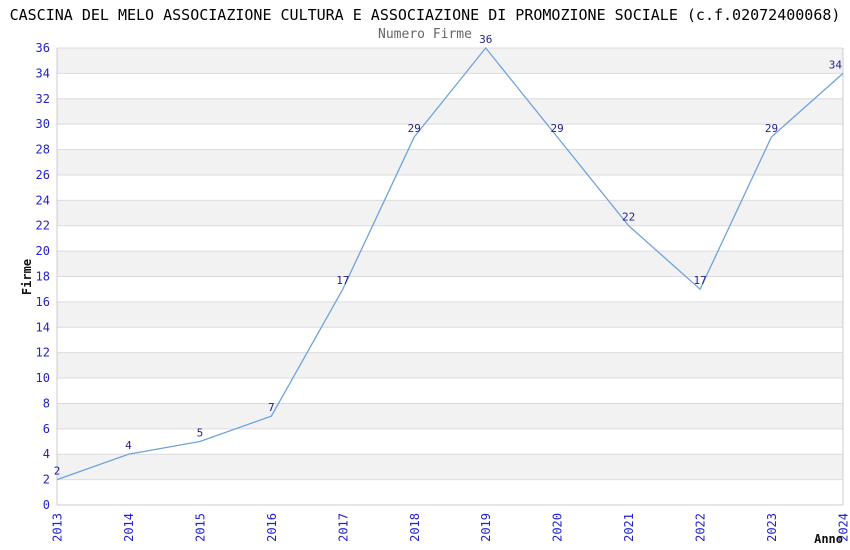 The height and width of the screenshot is (550, 850). What do you see at coordinates (43, 302) in the screenshot?
I see `y-tick-label: 16` at bounding box center [43, 302].